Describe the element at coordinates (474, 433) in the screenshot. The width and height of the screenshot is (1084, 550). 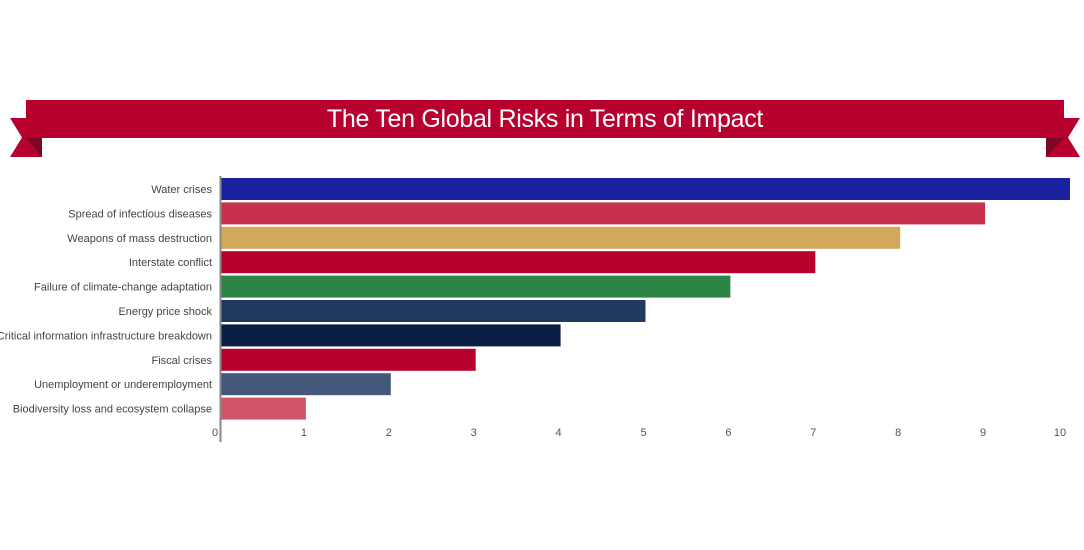
I see `x-tick-label: 3` at that location.